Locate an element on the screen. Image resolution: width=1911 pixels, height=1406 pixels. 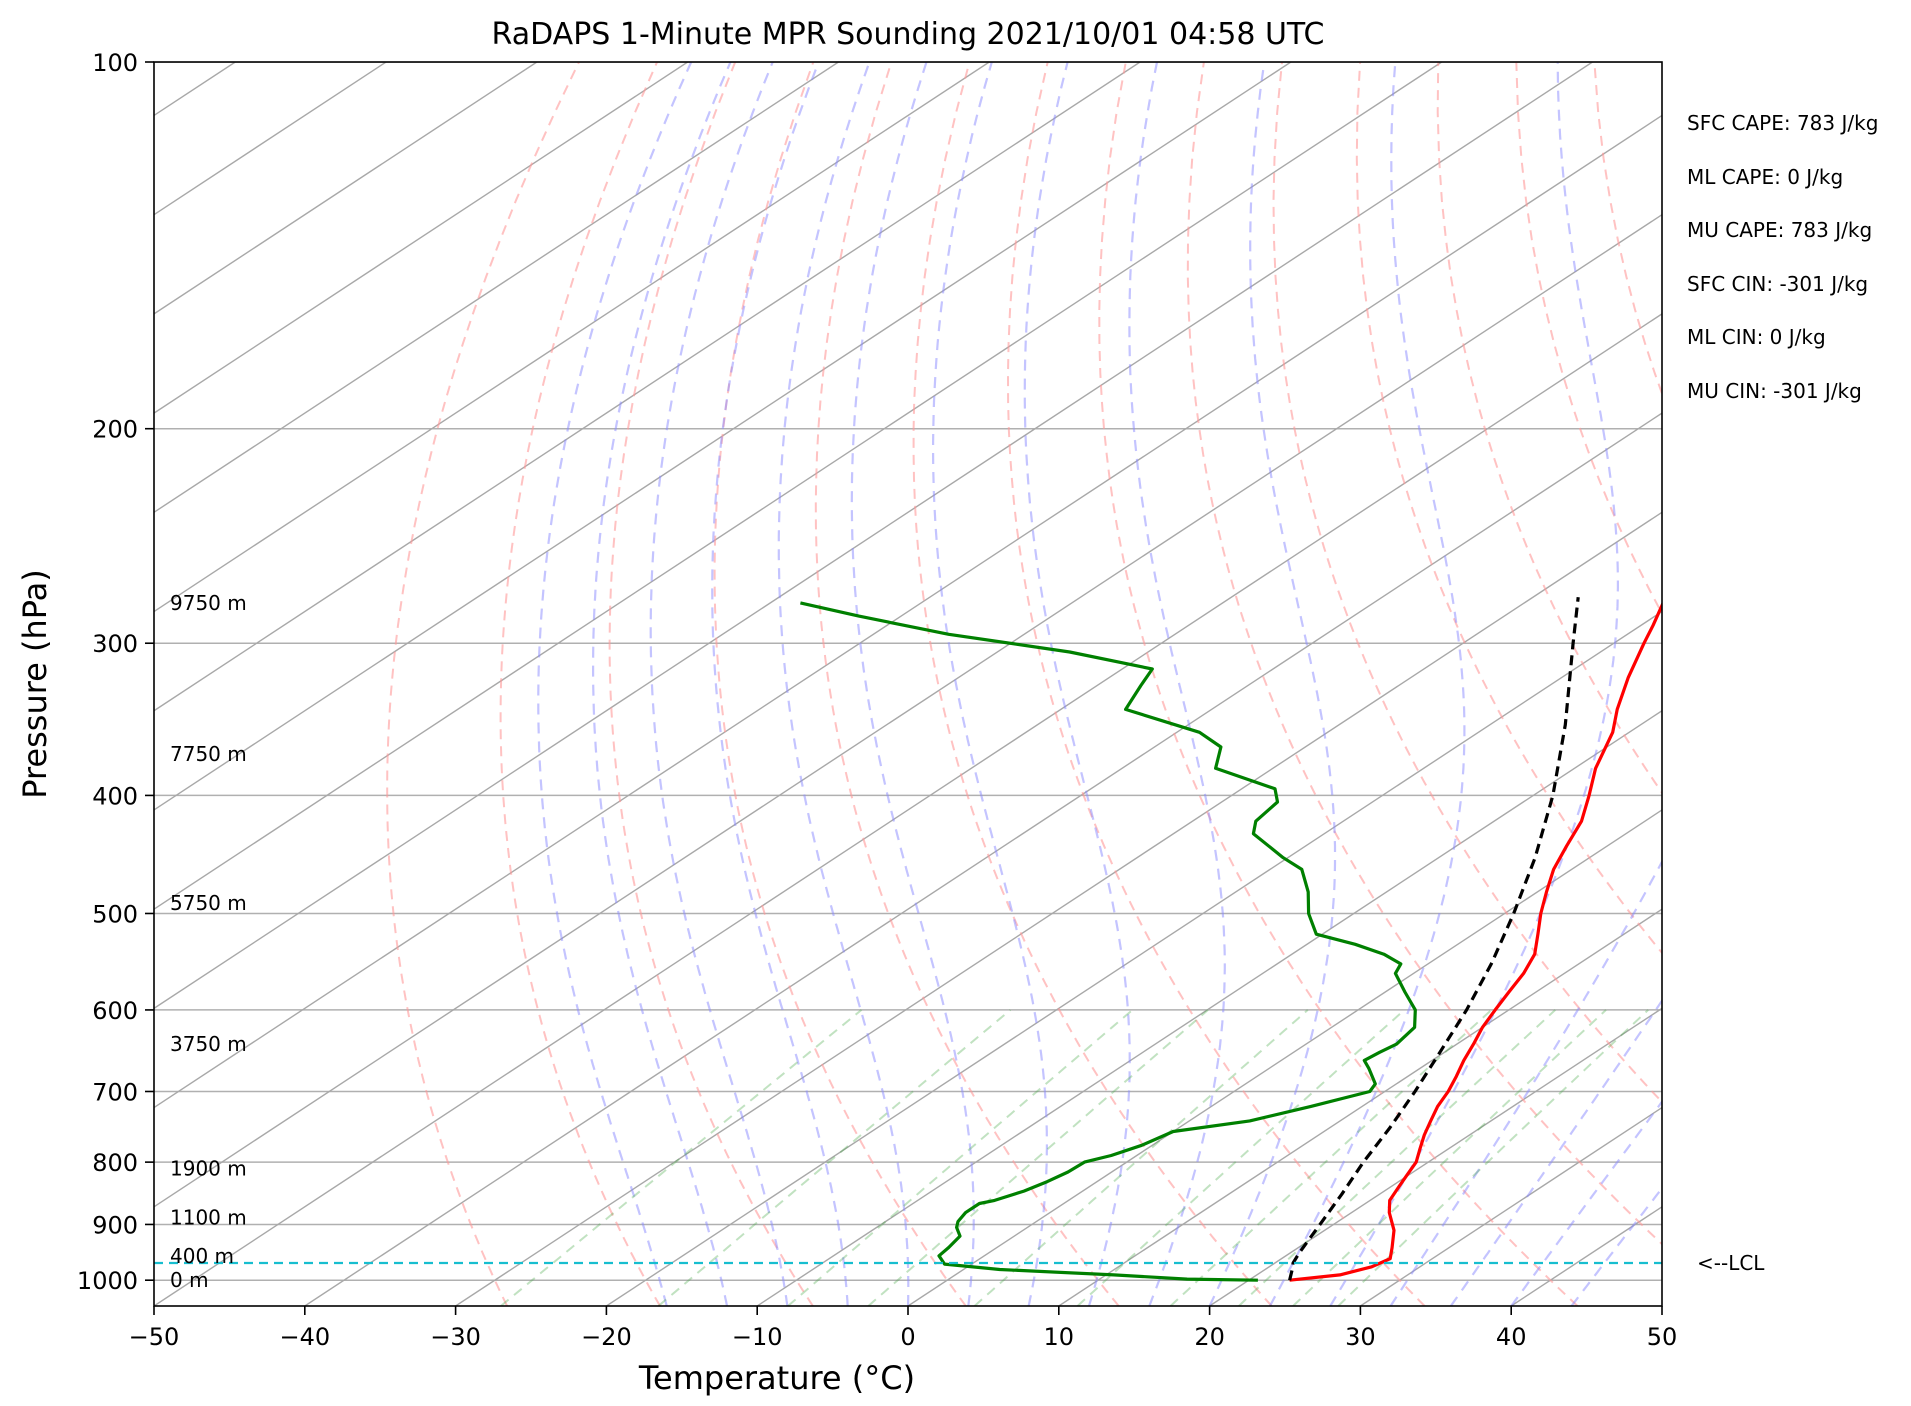
y-tick-label: 100 is located at coordinates (115, 63).